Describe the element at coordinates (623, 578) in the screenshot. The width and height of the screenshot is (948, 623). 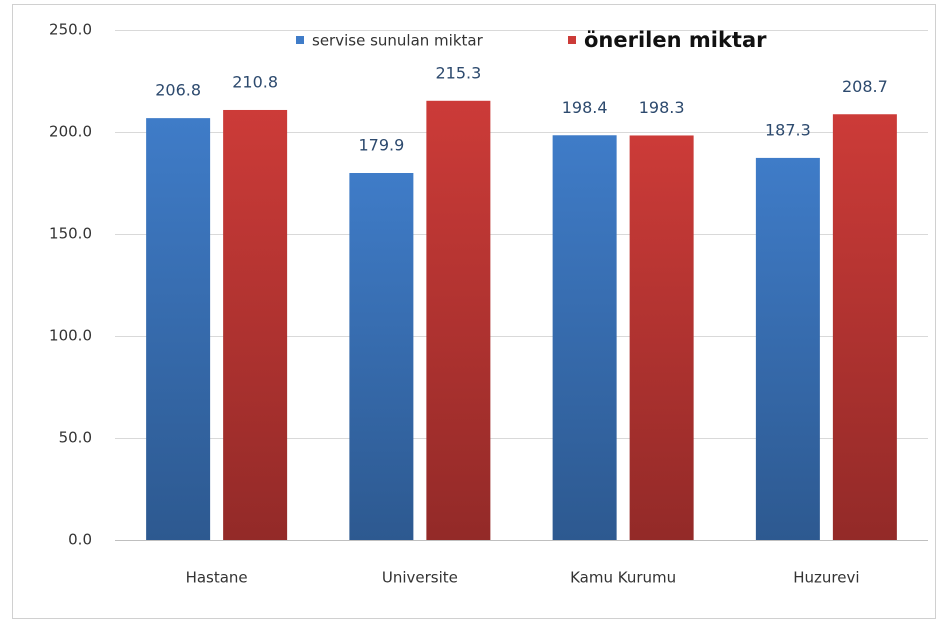
I see `x-tick-label: Kamu Kurumu` at that location.